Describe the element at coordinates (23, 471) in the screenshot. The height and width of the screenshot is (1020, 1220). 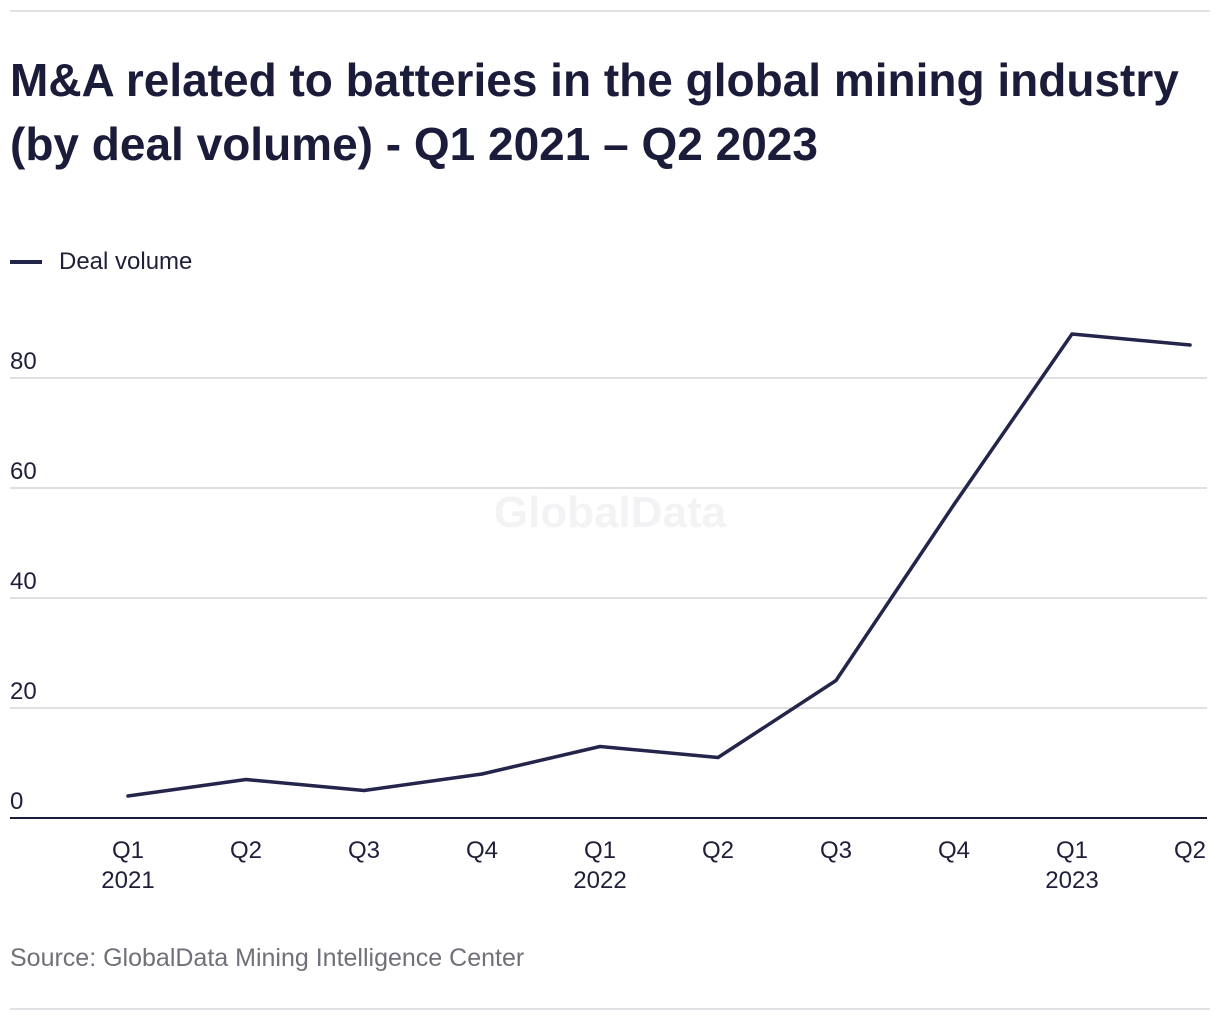
I see `y-tick-label-60: 60` at that location.